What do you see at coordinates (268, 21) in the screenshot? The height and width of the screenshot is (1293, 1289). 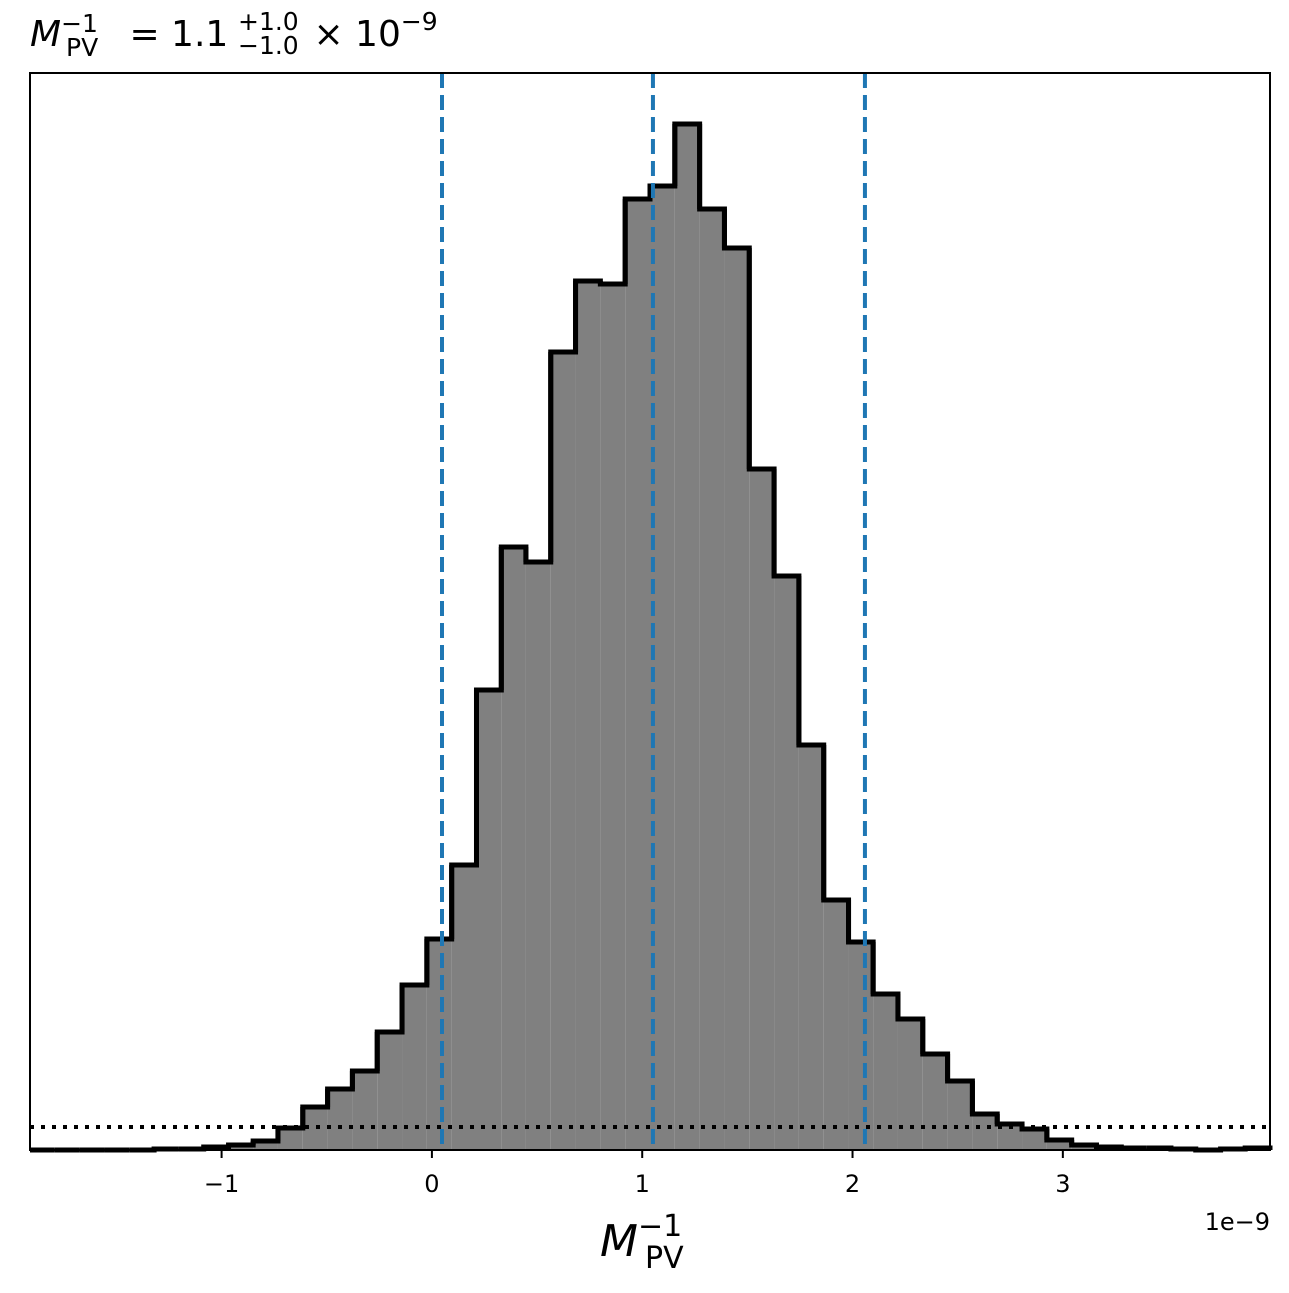 I see `title-plus: +1.0` at bounding box center [268, 21].